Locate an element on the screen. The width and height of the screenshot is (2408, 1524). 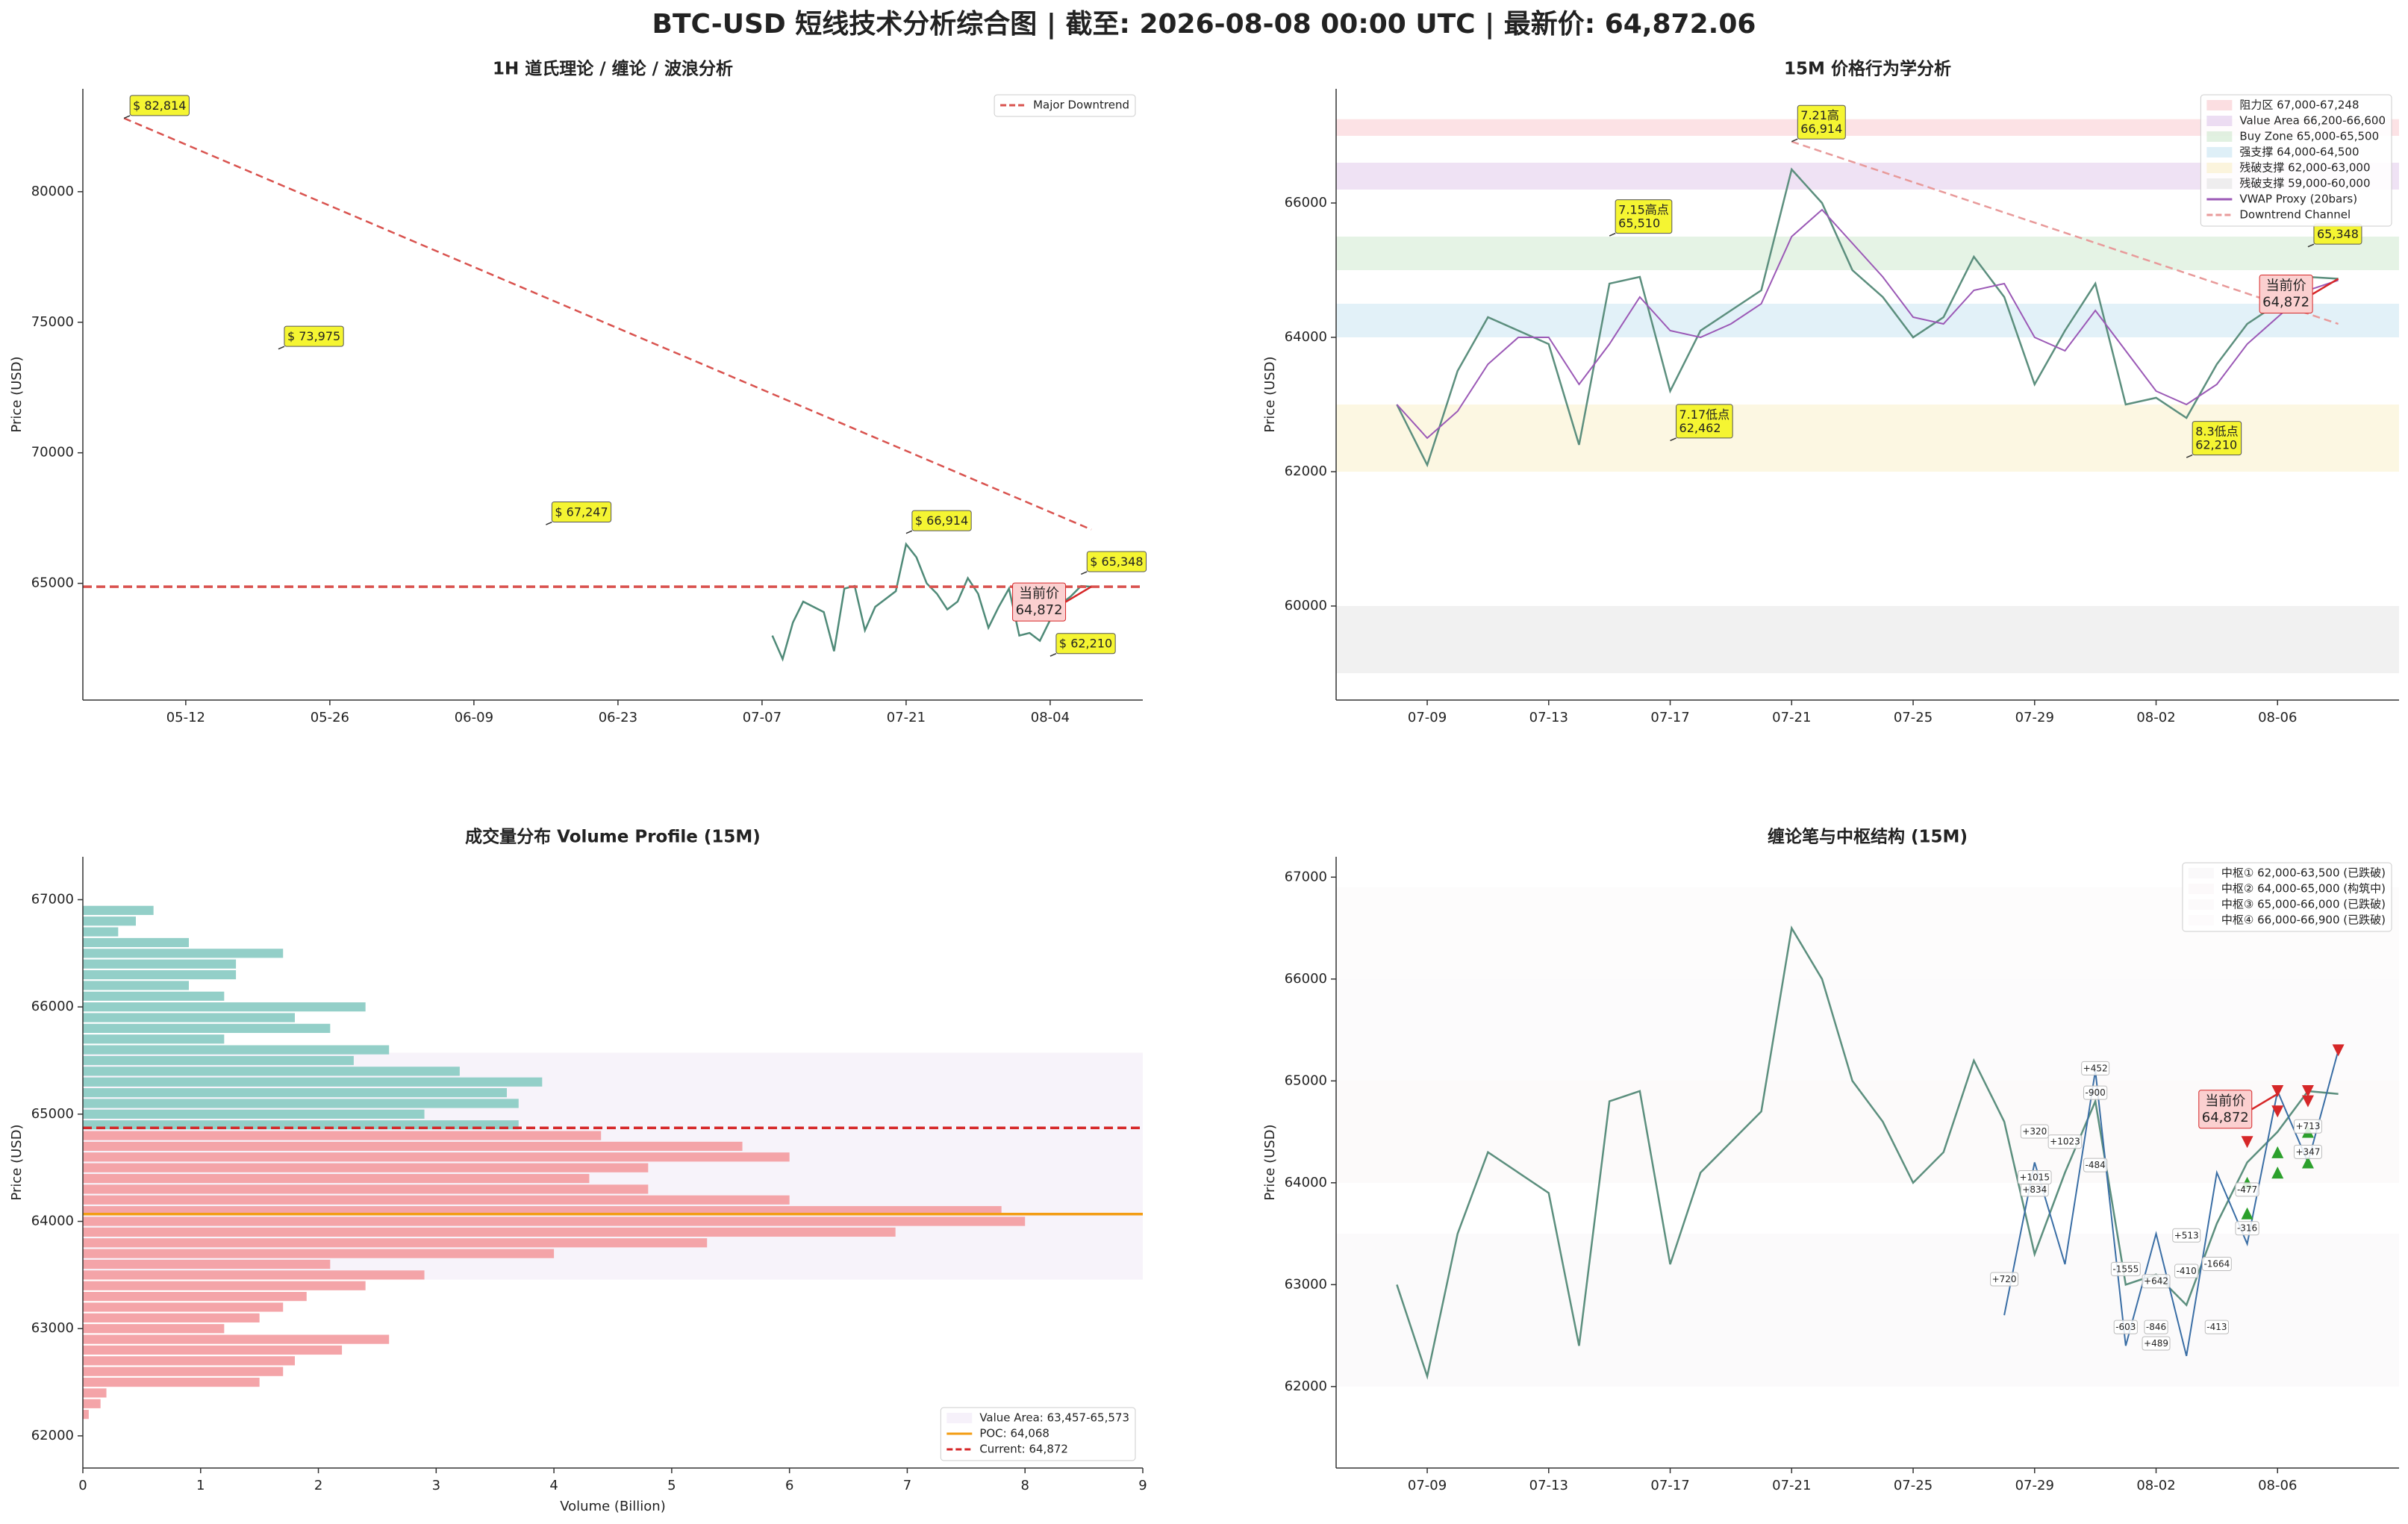
annotation: $ 82,814 is located at coordinates (156, 107).